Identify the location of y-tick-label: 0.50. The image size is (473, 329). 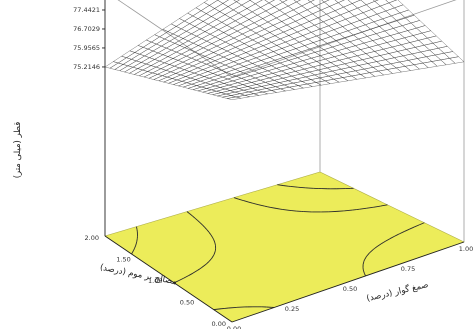
(187, 303).